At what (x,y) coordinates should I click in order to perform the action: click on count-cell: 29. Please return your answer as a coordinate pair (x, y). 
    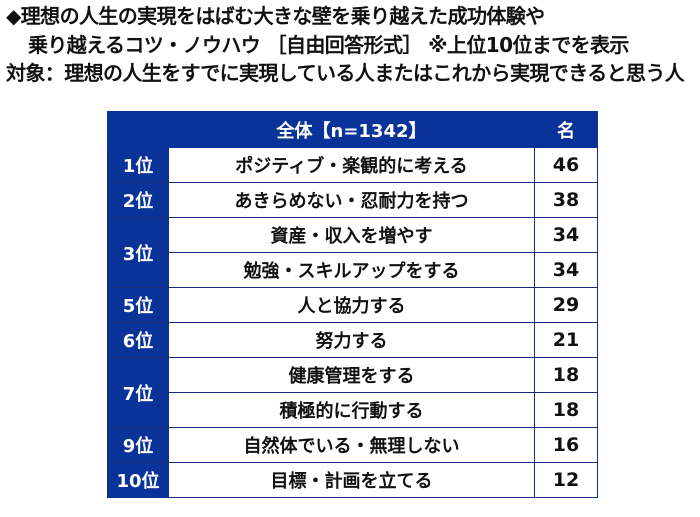
    Looking at the image, I should click on (566, 305).